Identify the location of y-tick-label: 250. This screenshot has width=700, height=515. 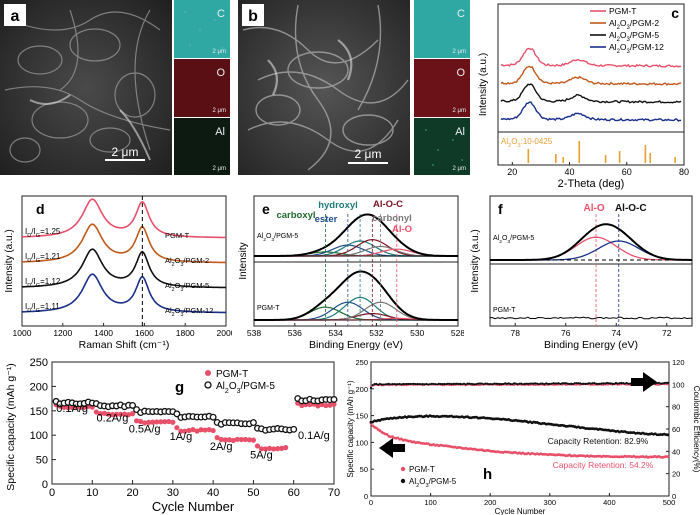
(39, 363).